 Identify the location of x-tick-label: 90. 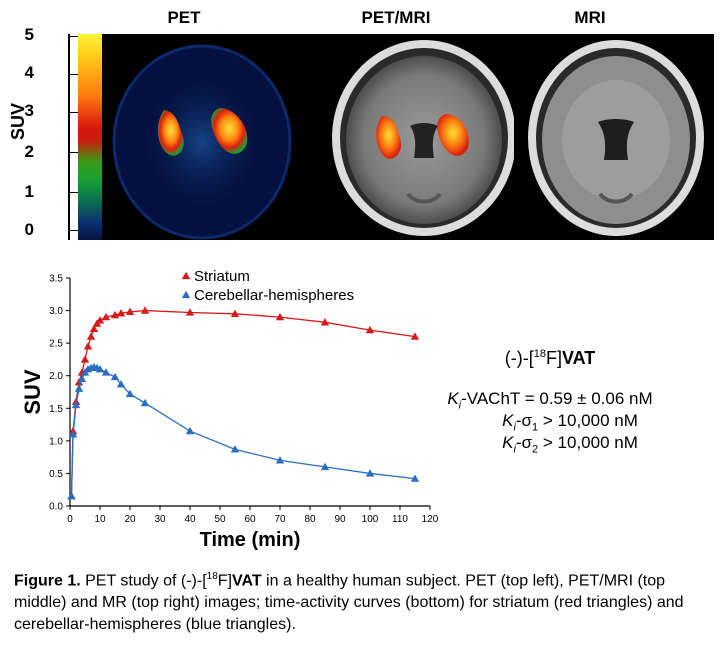
(340, 519).